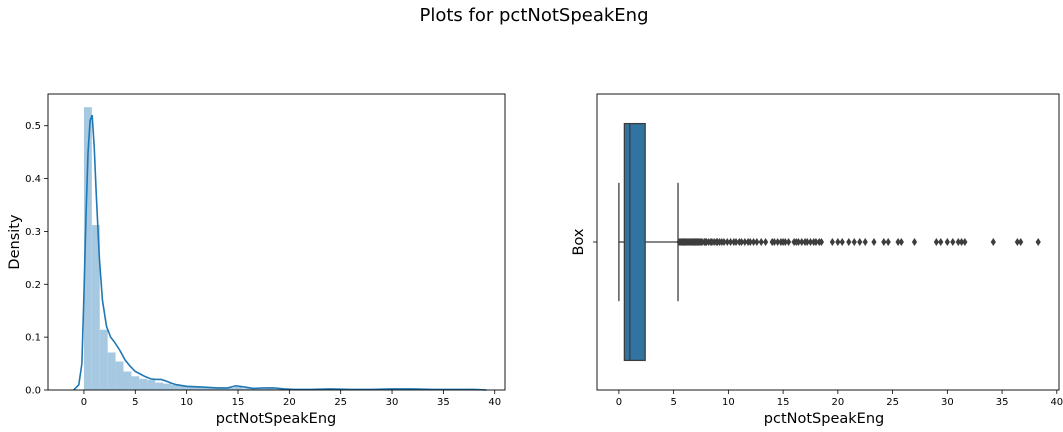 This screenshot has height=432, width=1063. Describe the element at coordinates (636, 242) in the screenshot. I see `box-plot-body` at that location.